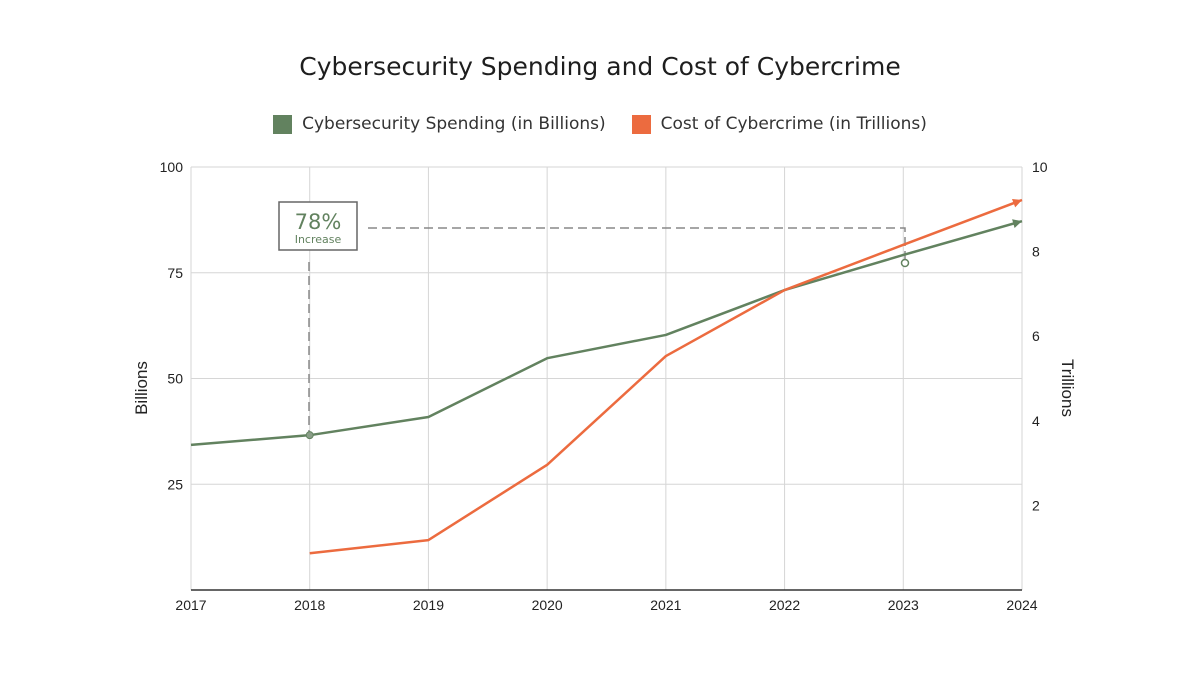  What do you see at coordinates (172, 167) in the screenshot?
I see `y-left-tick-label: 100` at bounding box center [172, 167].